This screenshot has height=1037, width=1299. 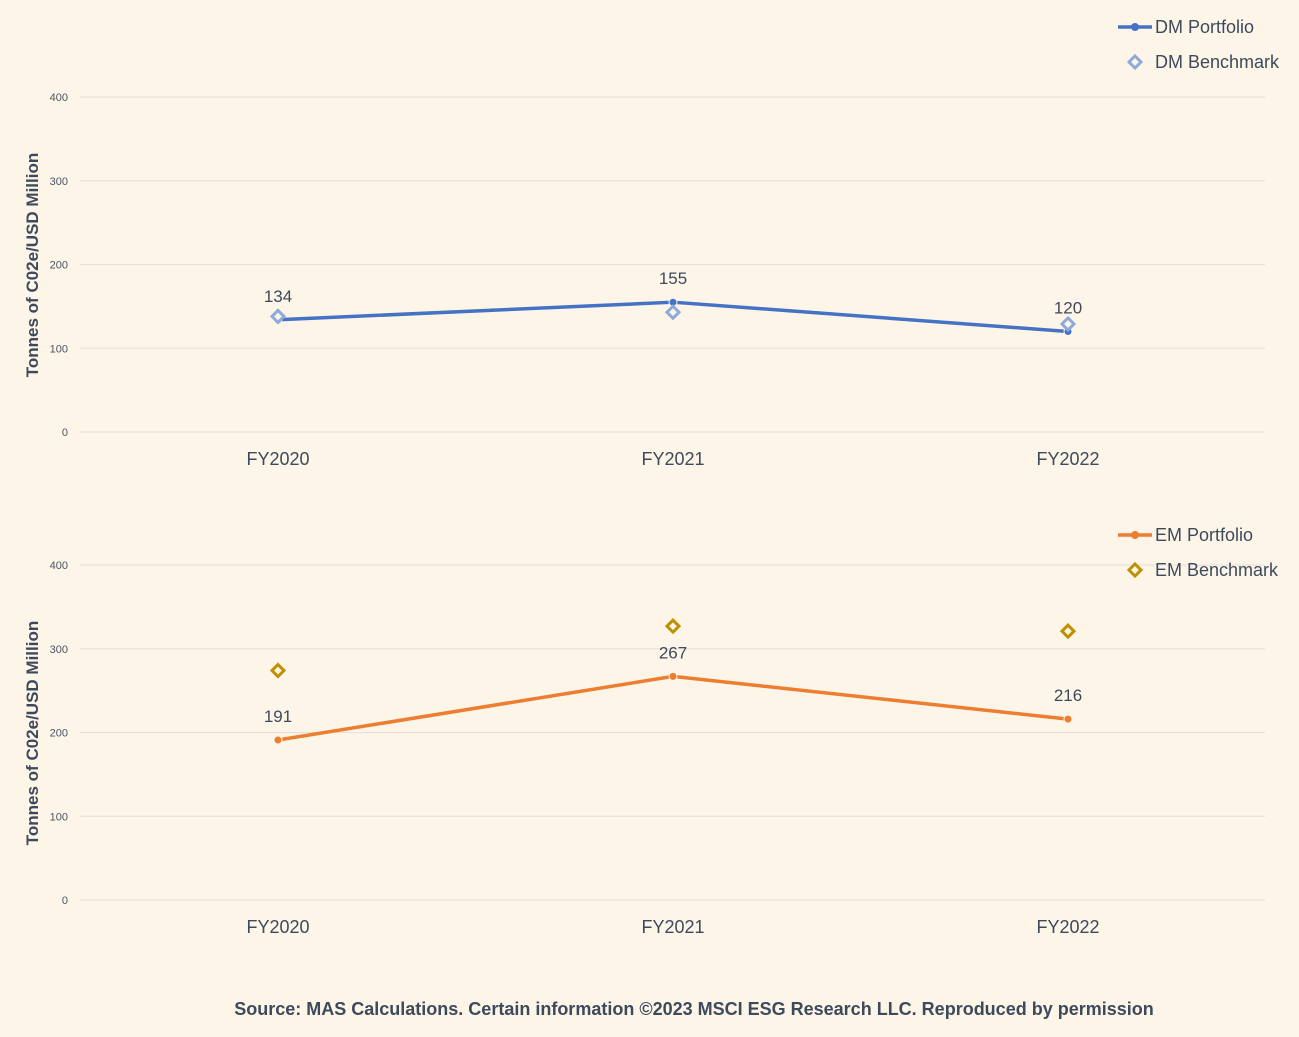 What do you see at coordinates (673, 708) in the screenshot?
I see `series-line` at bounding box center [673, 708].